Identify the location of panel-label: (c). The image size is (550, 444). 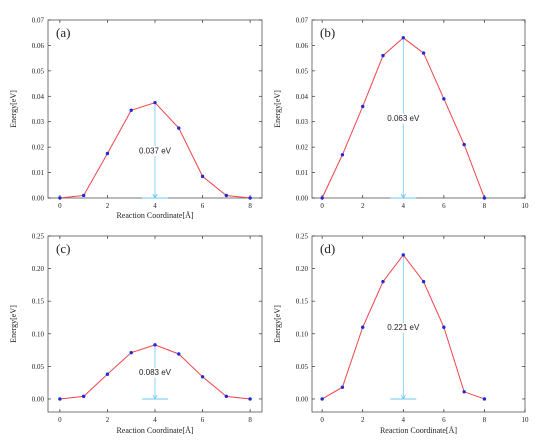
(63, 248).